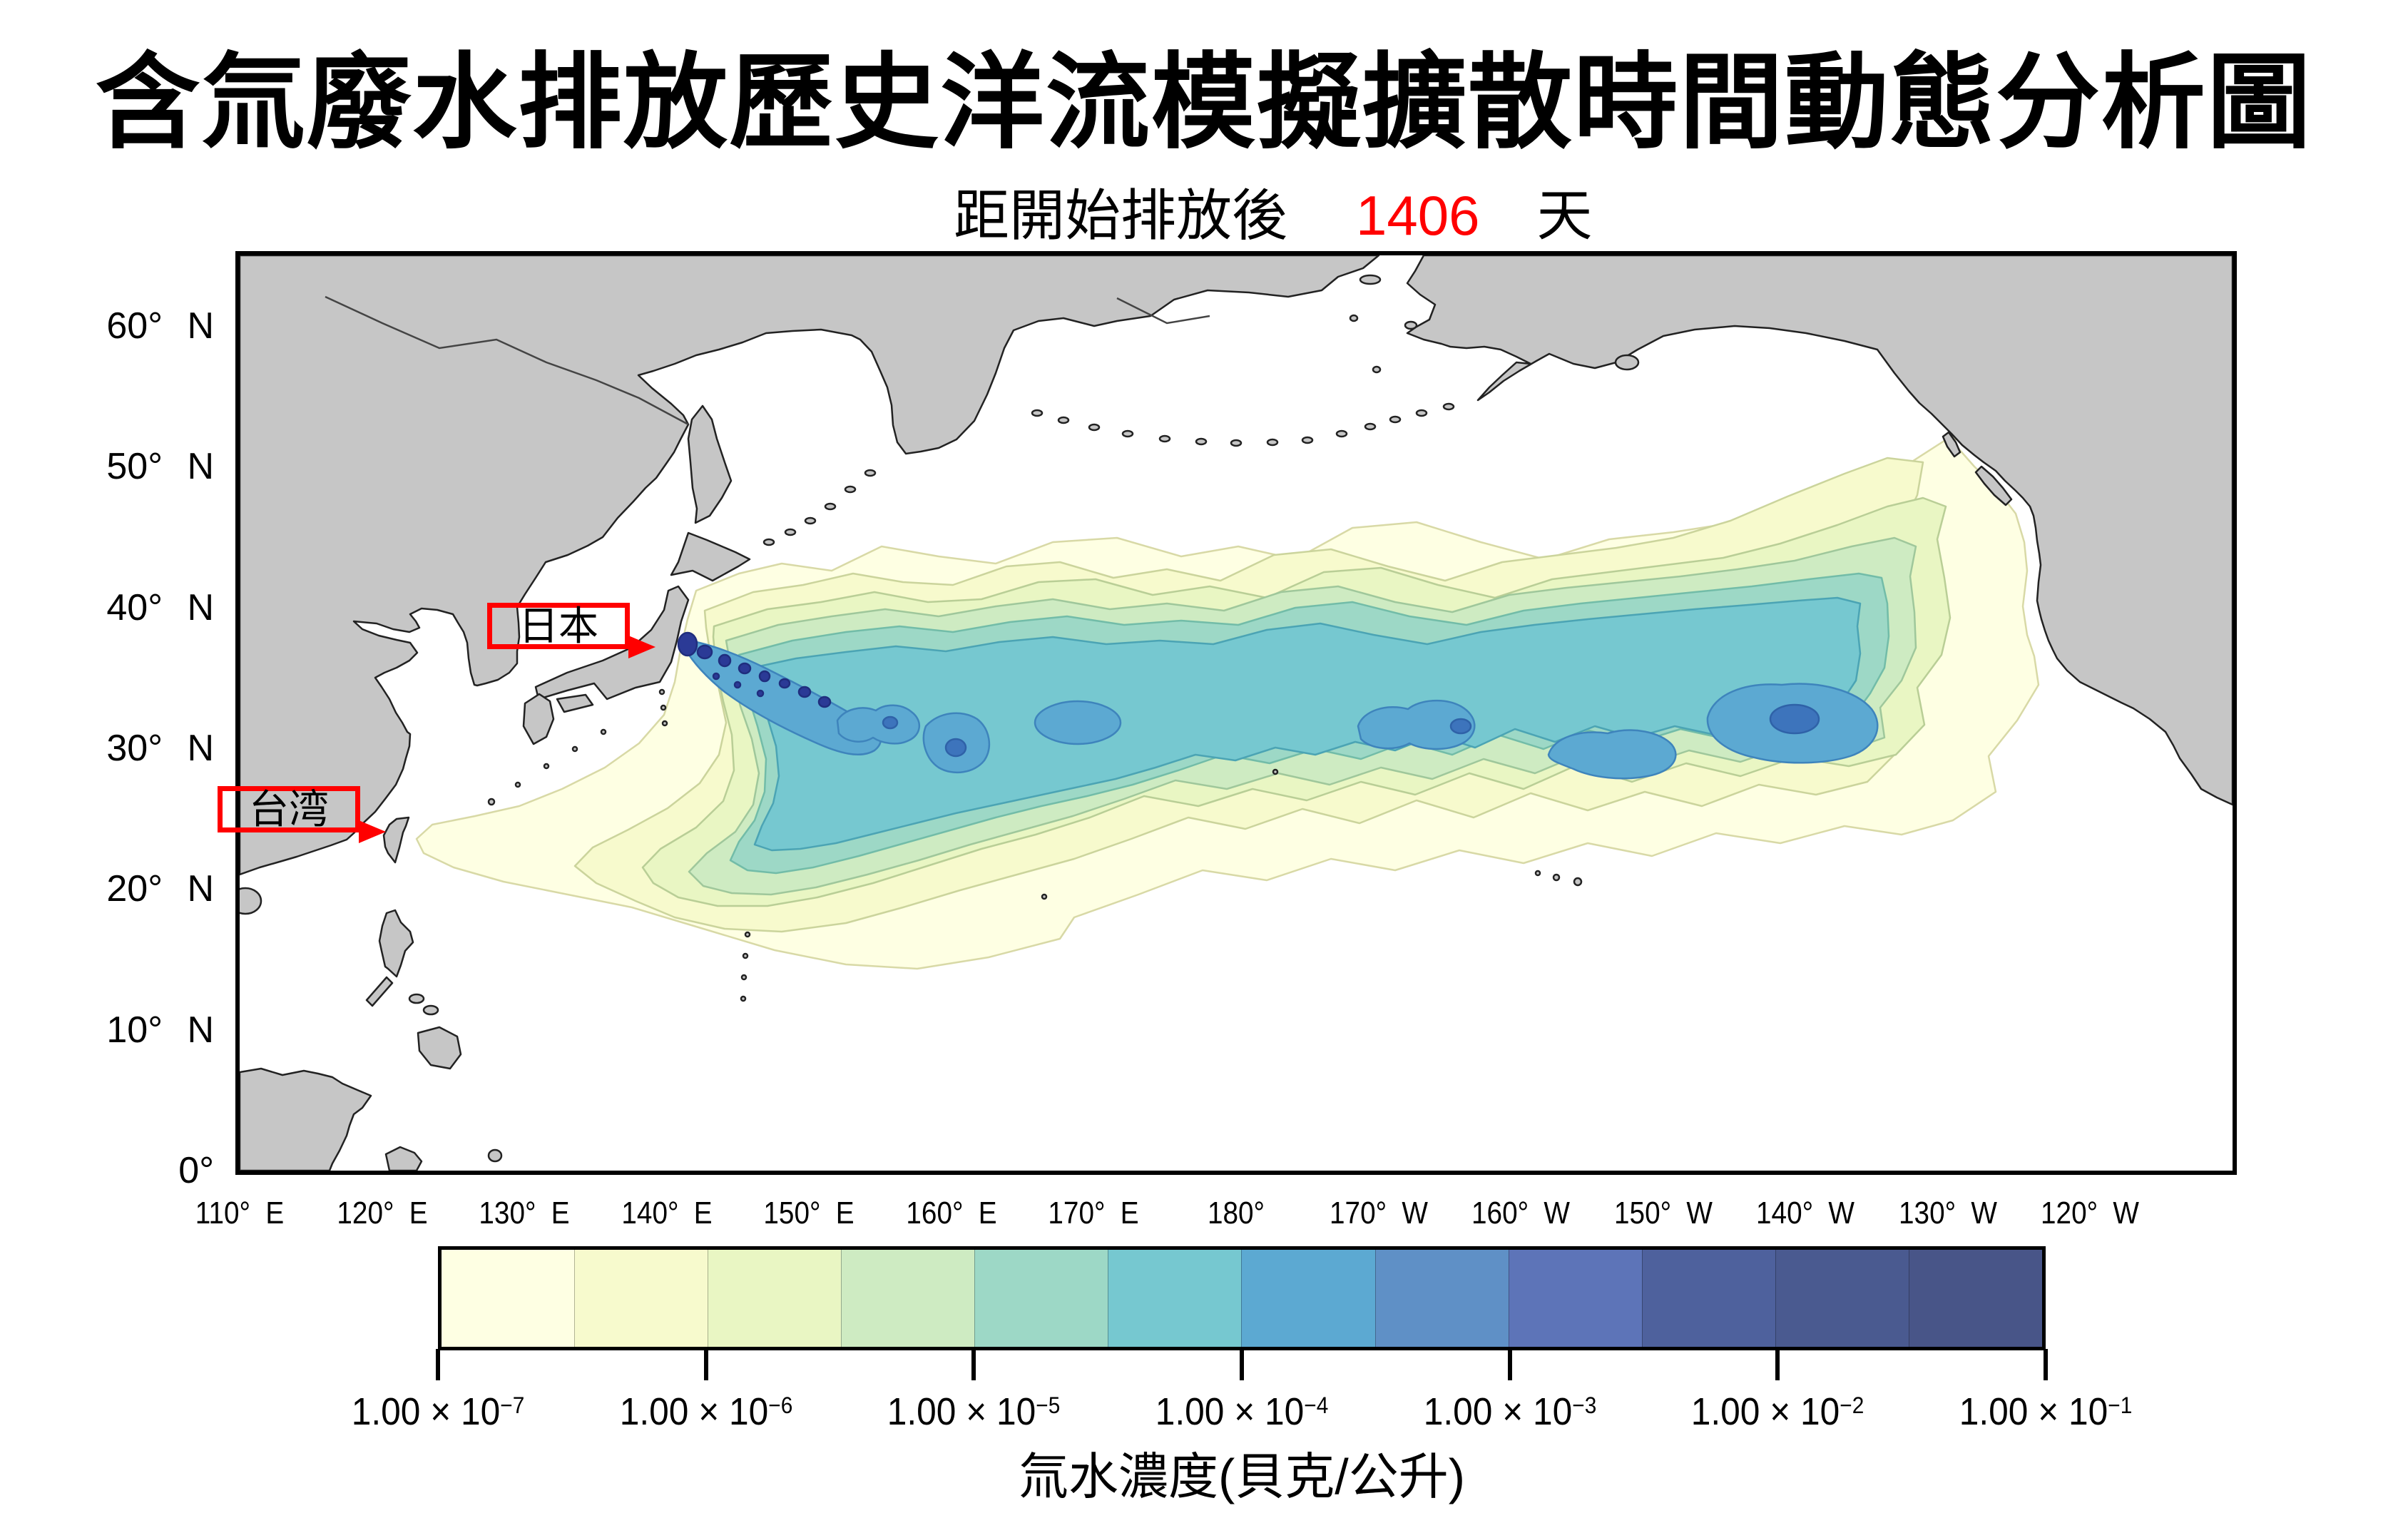 The width and height of the screenshot is (2408, 1518). I want to click on plume-level-1e-4-patches, so click(1281, 710).